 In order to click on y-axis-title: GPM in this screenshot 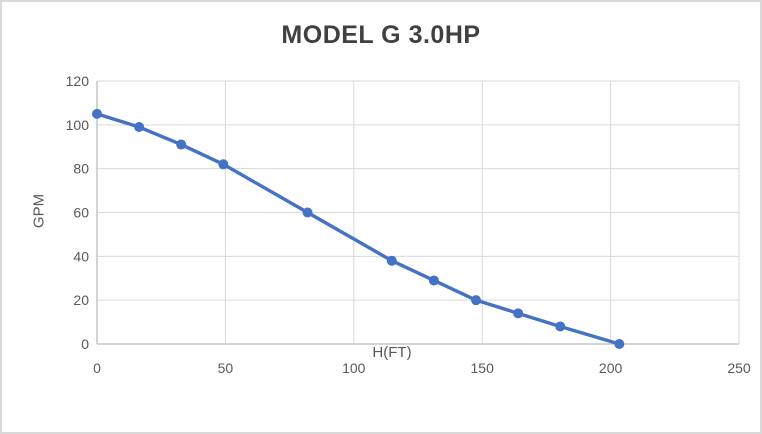, I will do `click(39, 211)`.